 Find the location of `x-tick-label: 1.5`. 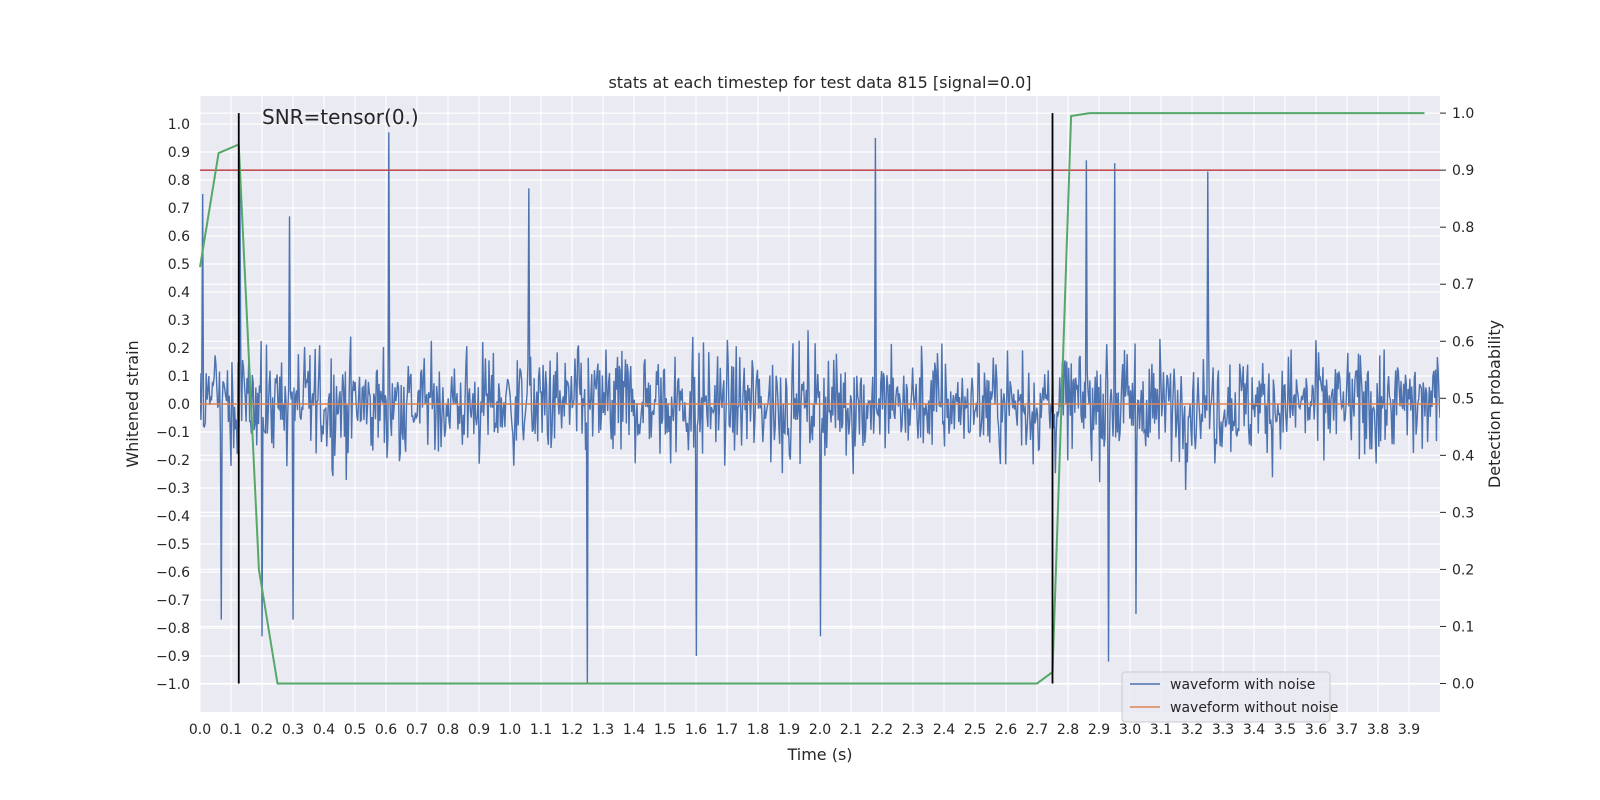

x-tick-label: 1.5 is located at coordinates (665, 730).